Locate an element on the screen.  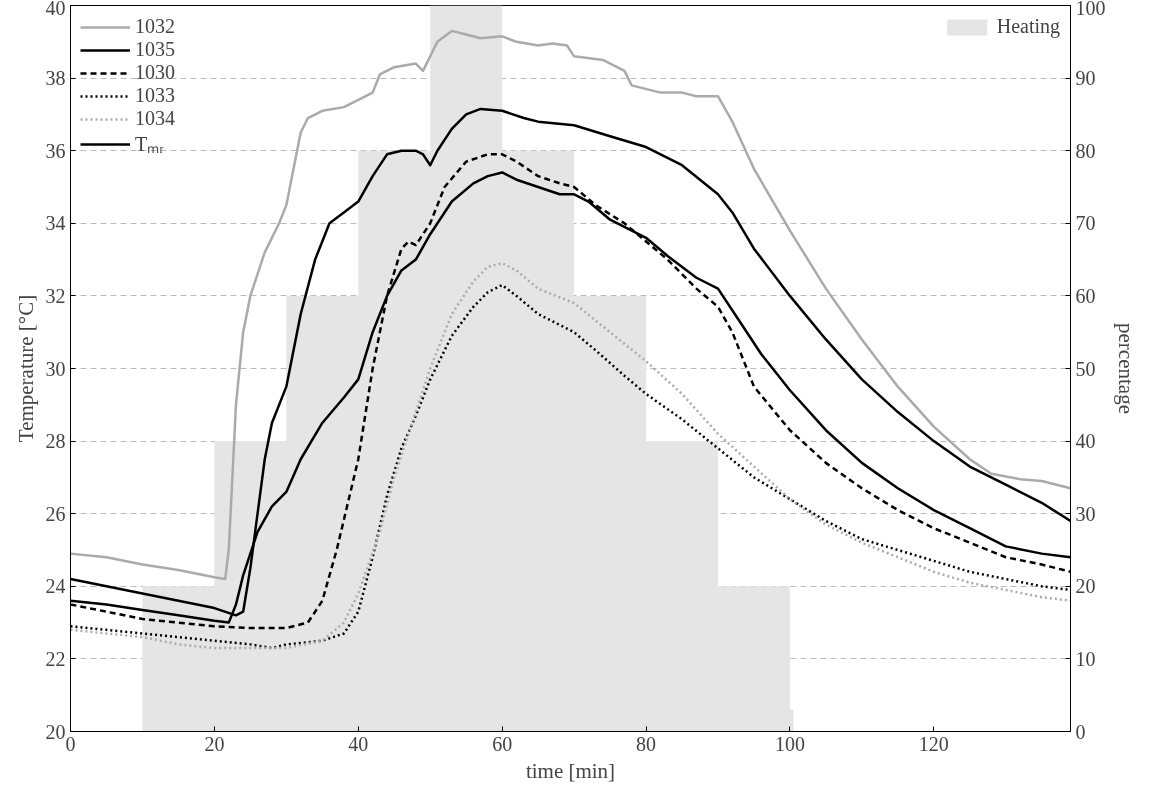
x-axis-title: time [min] is located at coordinates (570, 770).